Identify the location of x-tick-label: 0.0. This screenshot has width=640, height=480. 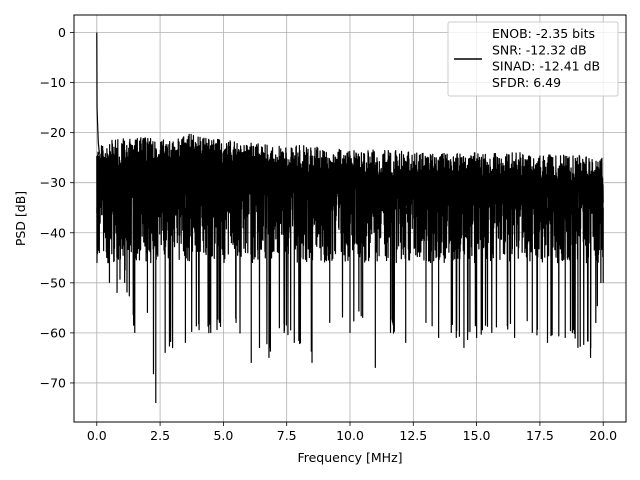
(97, 435).